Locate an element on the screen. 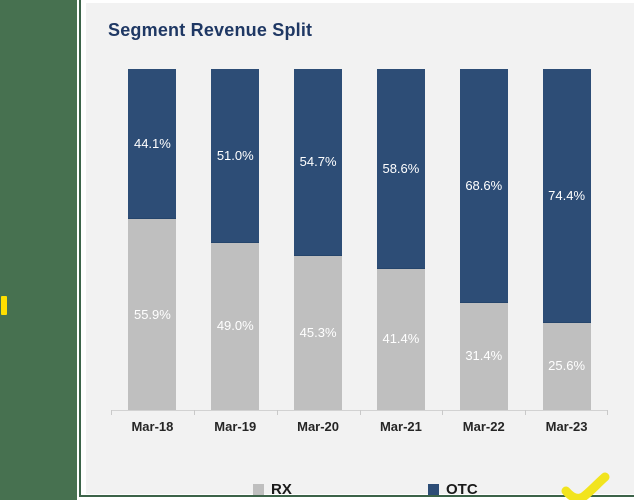 The image size is (634, 500). bar-segment-otc: 68.6% is located at coordinates (483, 186).